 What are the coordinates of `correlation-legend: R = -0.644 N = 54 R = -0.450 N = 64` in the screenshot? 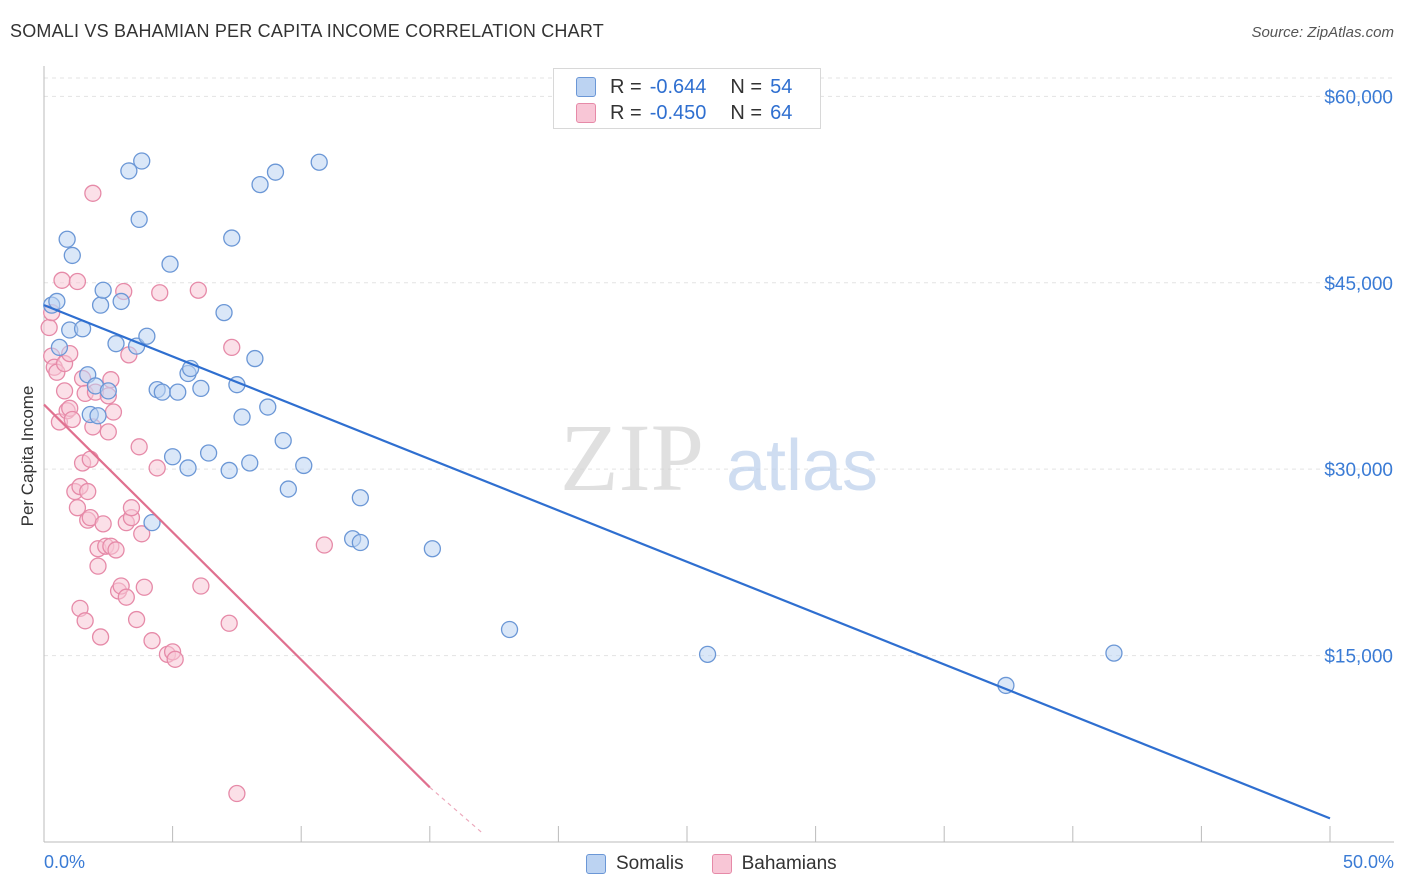 It's located at (687, 98).